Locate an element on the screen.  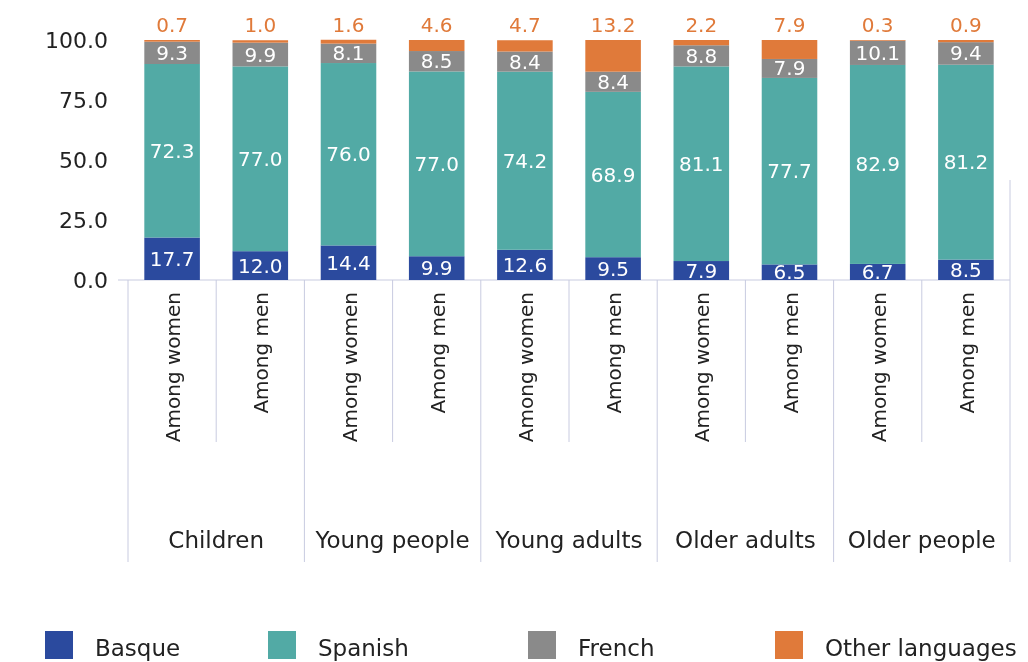
y-tick-label: 50.0 is located at coordinates (83, 160).